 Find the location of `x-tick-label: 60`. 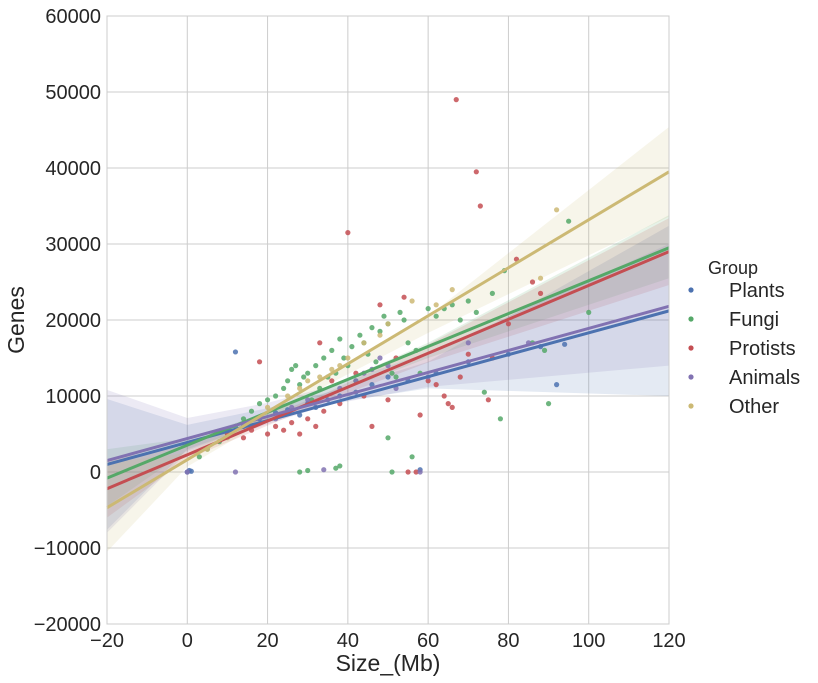

x-tick-label: 60 is located at coordinates (428, 641).